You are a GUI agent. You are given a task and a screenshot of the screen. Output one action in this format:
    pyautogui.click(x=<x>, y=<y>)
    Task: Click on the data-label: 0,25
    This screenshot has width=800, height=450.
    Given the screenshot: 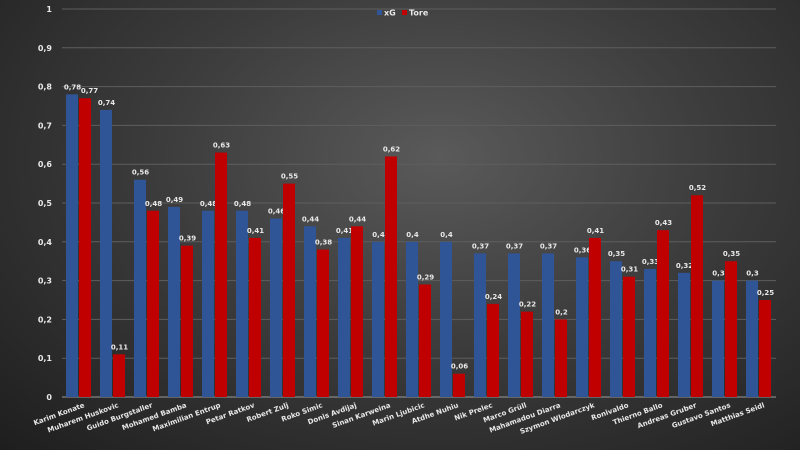 What is the action you would take?
    pyautogui.click(x=765, y=293)
    